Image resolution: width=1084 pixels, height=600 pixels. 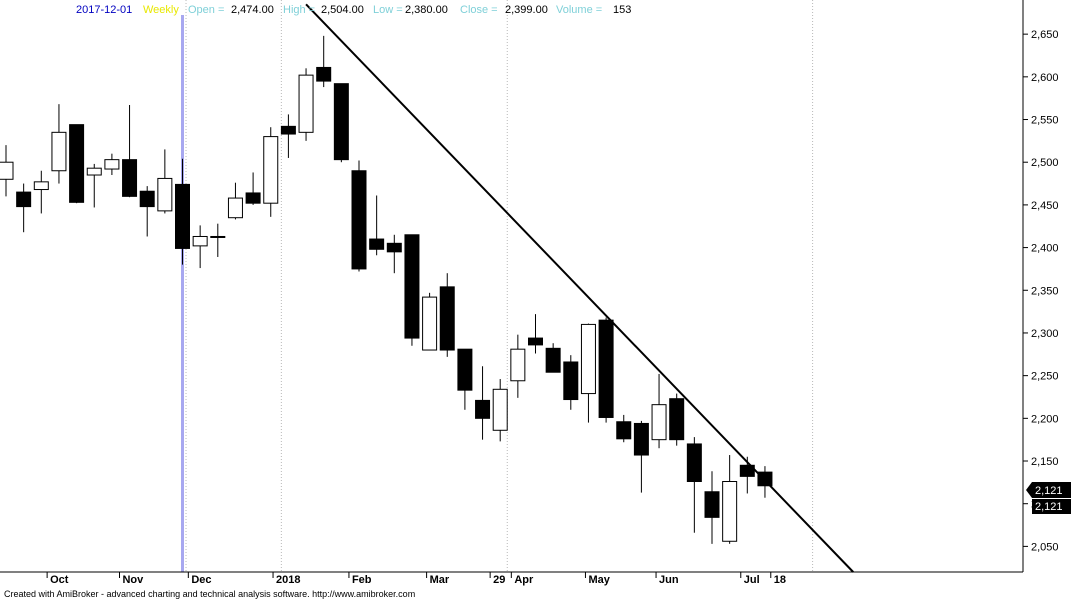 I want to click on info-low-value: 2,380.00, so click(x=426, y=10).